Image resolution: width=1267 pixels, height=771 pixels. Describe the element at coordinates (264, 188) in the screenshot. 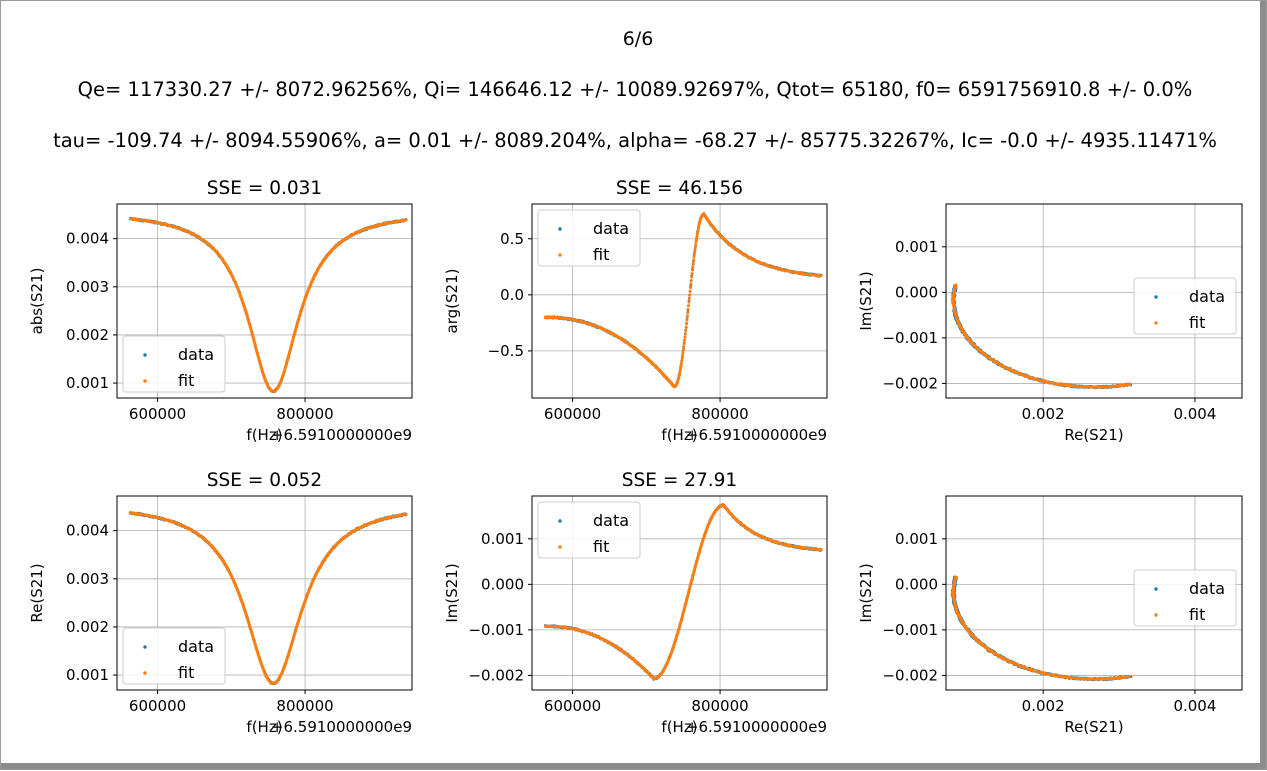

I see `subplot-title: SSE = 0.031` at that location.